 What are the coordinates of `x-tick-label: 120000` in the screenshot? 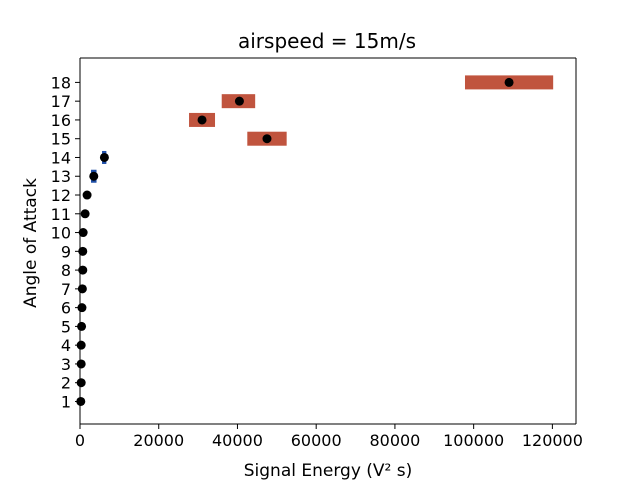 It's located at (552, 440).